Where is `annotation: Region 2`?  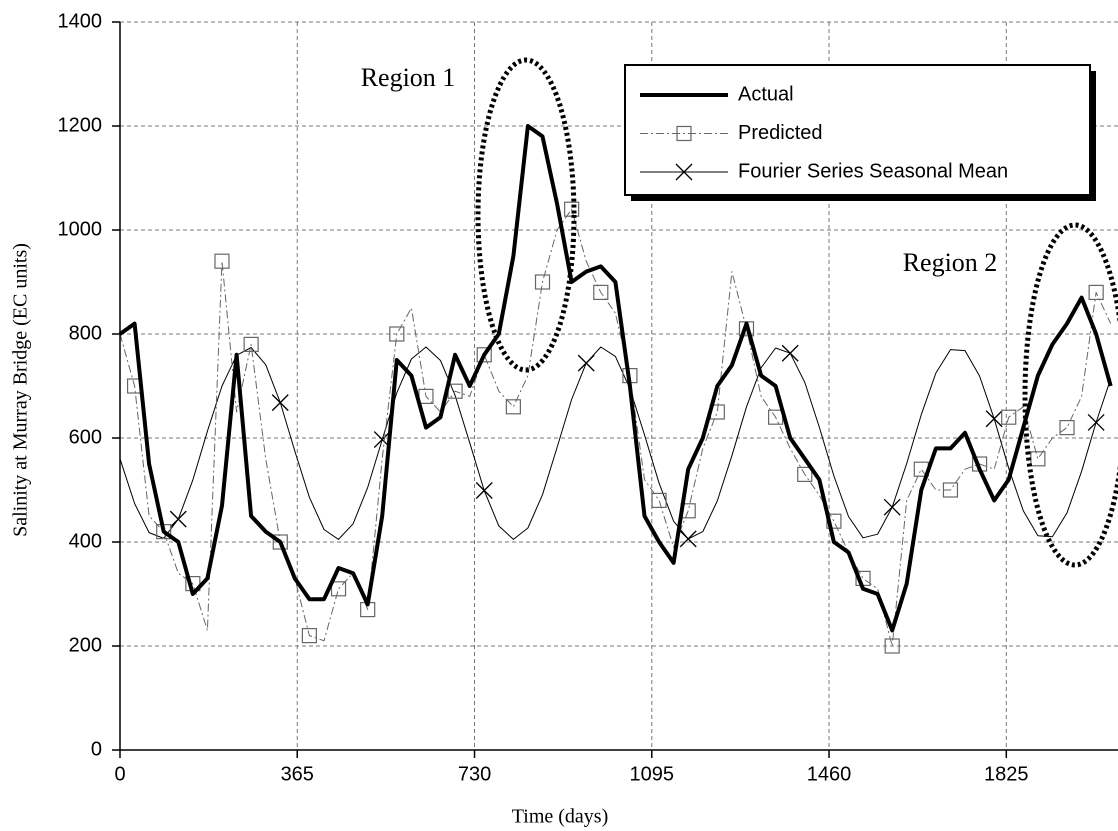
annotation: Region 2 is located at coordinates (950, 262).